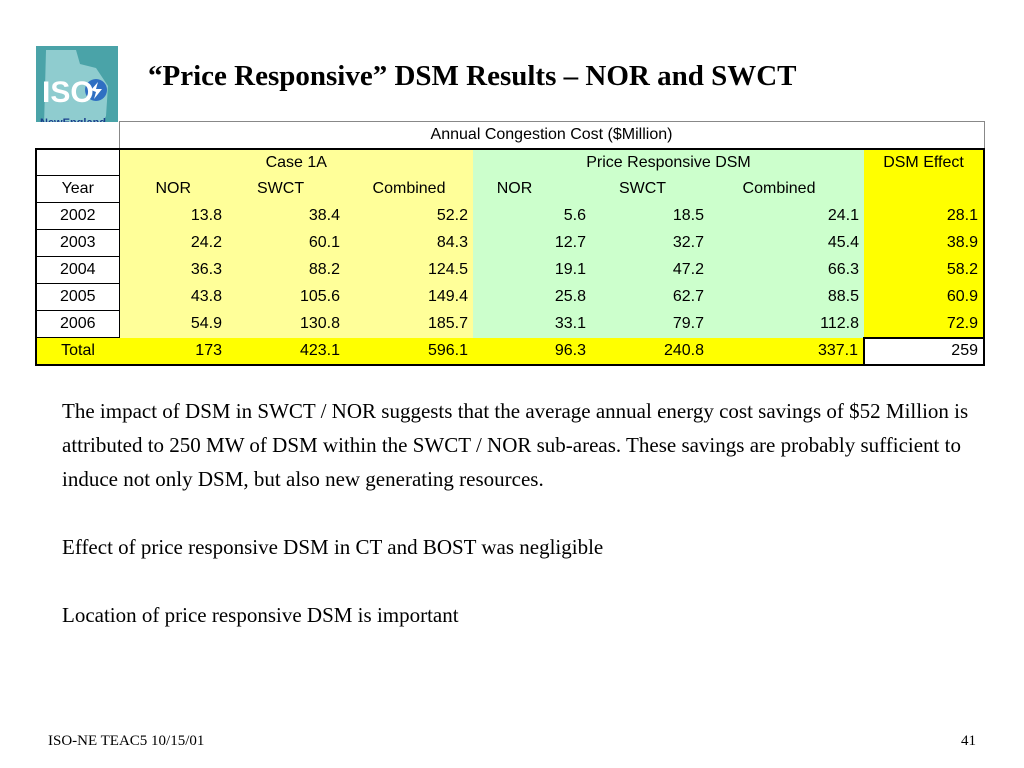 This screenshot has width=1024, height=768. What do you see at coordinates (968, 741) in the screenshot?
I see `page-number: 41` at bounding box center [968, 741].